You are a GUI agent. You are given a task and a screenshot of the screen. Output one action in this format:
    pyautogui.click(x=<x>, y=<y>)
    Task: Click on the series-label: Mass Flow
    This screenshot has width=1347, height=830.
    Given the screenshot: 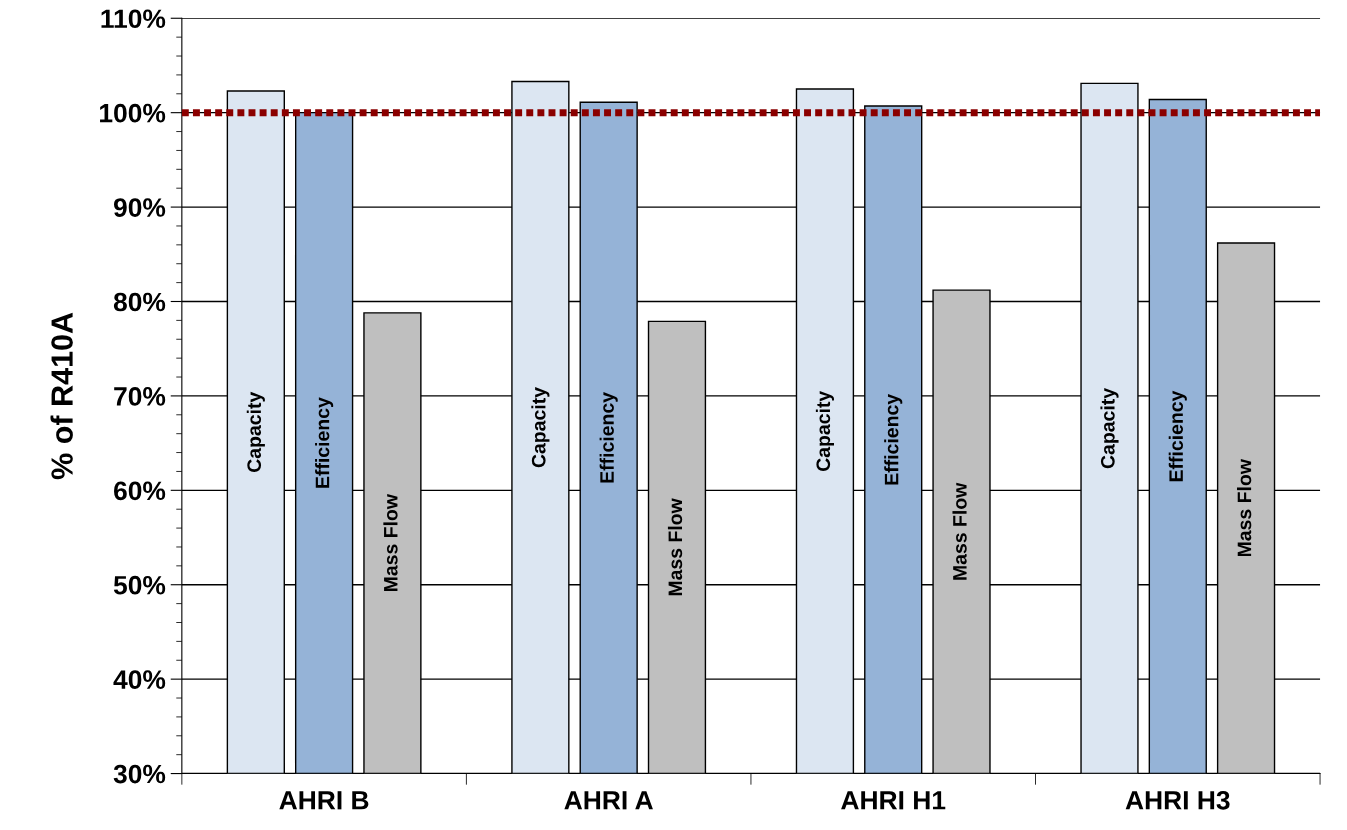 What is the action you would take?
    pyautogui.click(x=959, y=531)
    